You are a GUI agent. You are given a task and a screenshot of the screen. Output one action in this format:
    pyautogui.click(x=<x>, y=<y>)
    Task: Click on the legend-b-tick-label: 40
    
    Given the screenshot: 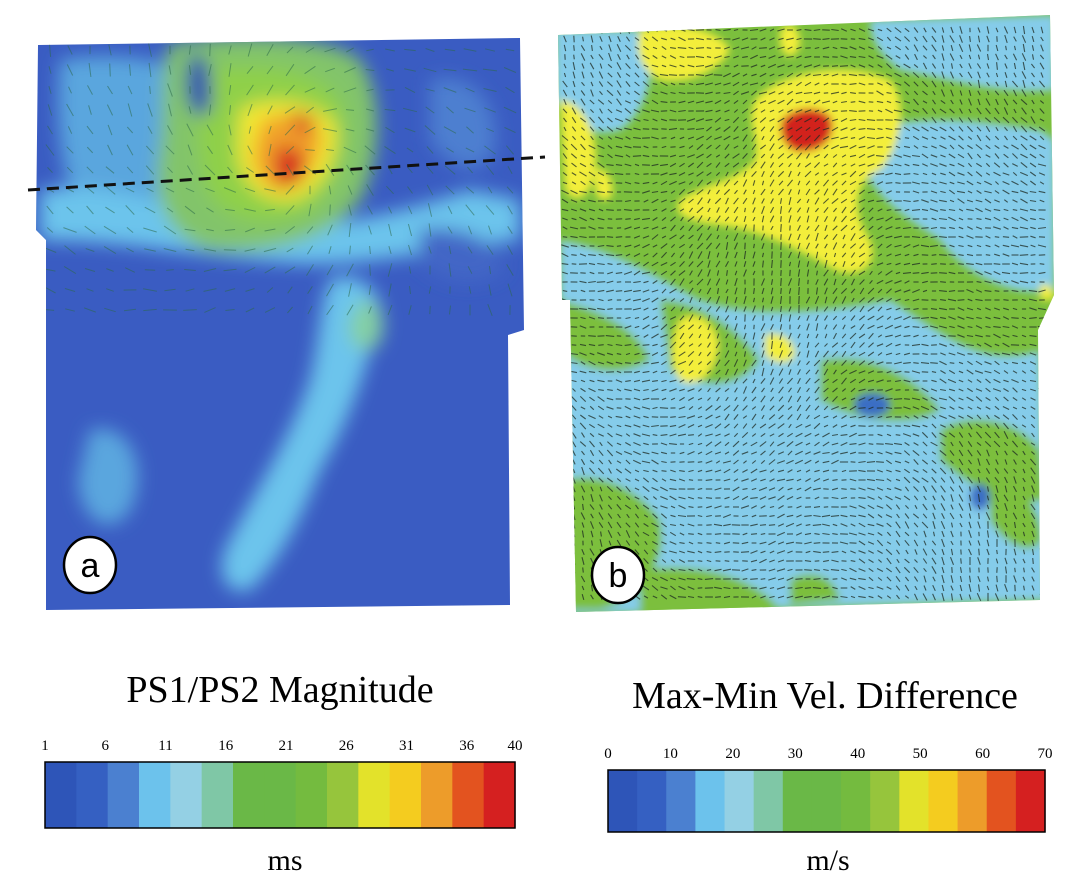 What is the action you would take?
    pyautogui.click(x=857, y=754)
    